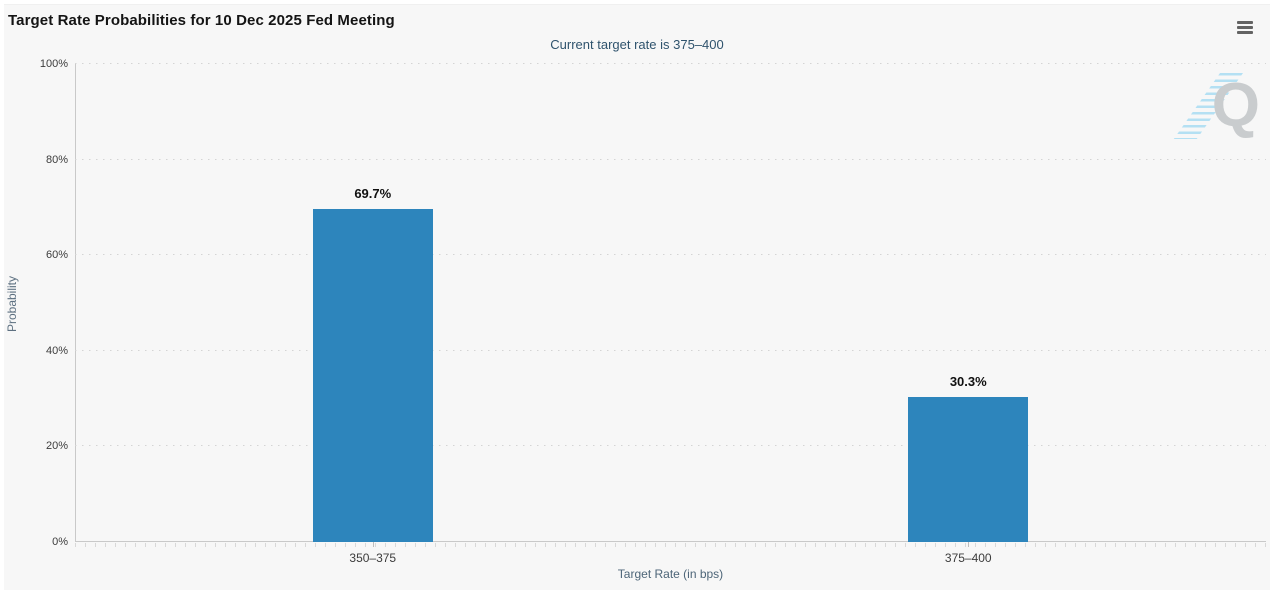  I want to click on x-axis-title: Target Rate (in bps), so click(670, 574).